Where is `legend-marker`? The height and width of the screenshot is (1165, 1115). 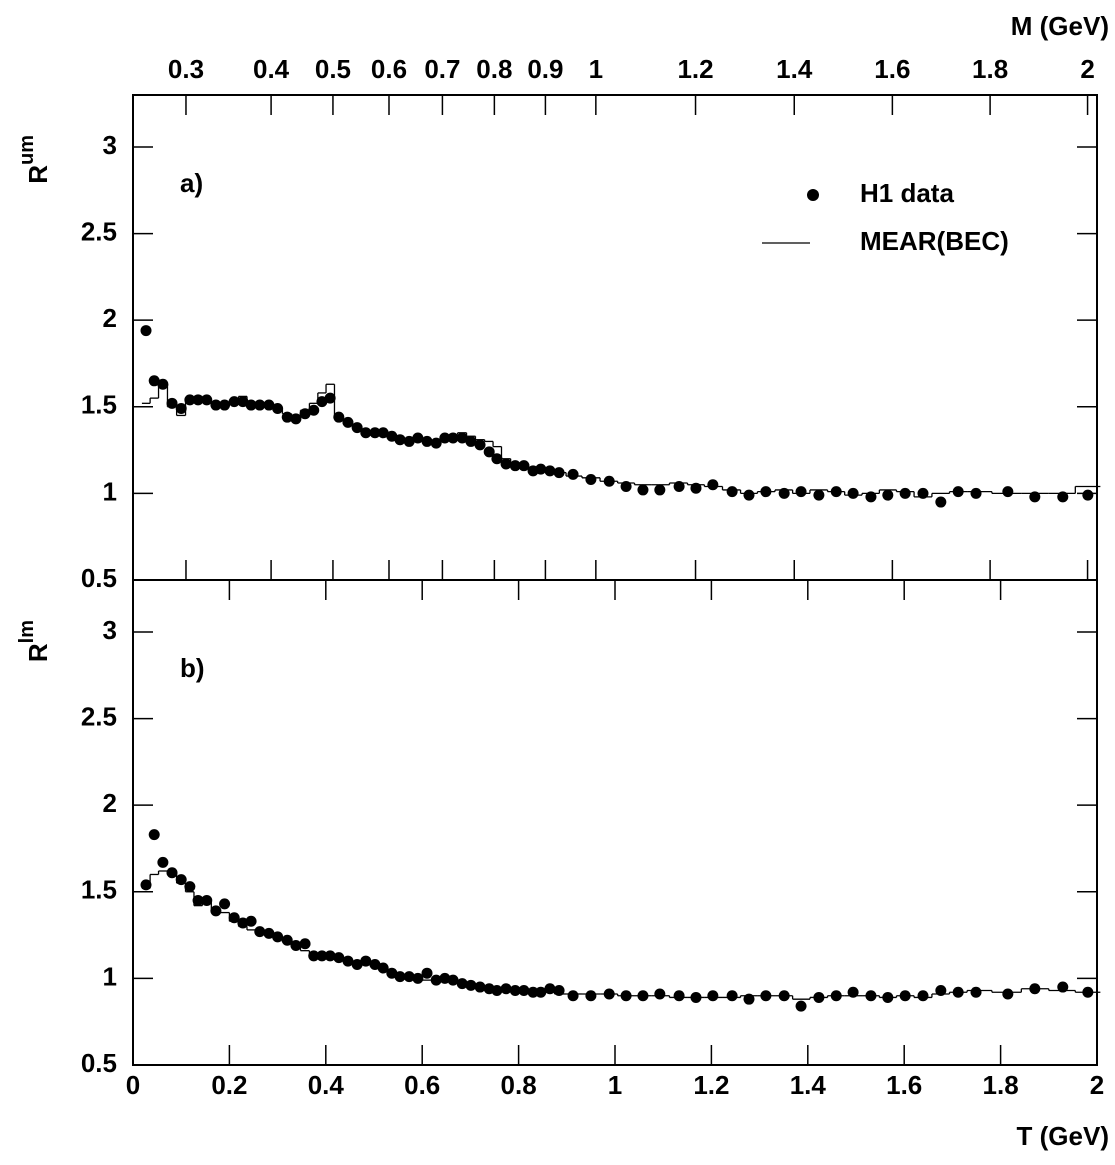 legend-marker is located at coordinates (813, 195).